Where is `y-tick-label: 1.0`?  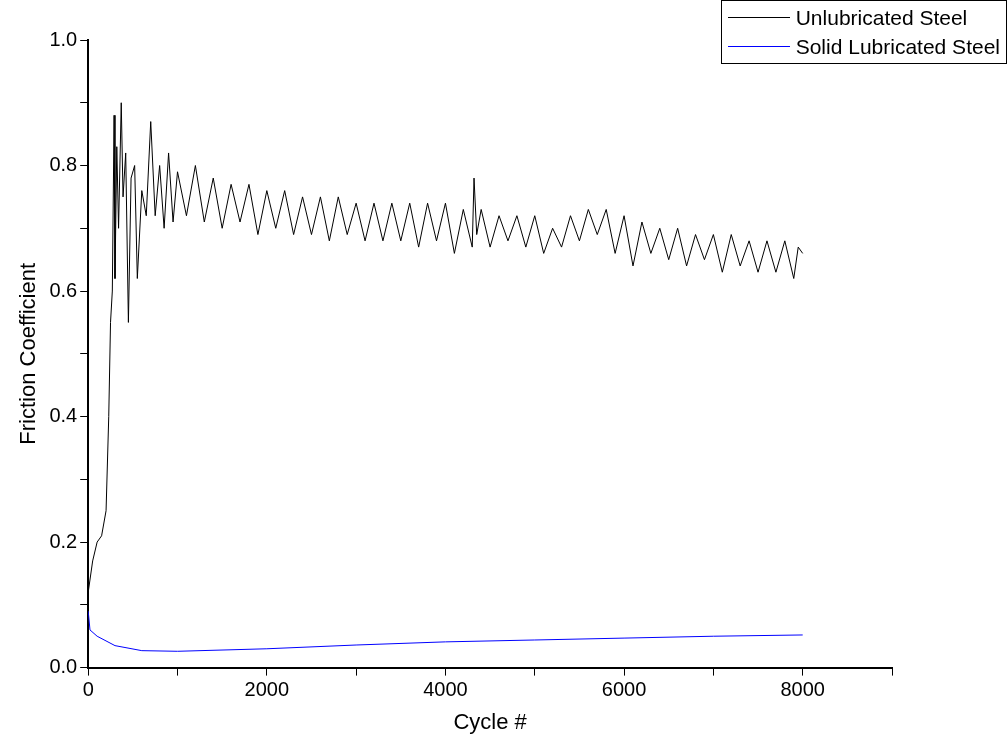
y-tick-label: 1.0 is located at coordinates (63, 38).